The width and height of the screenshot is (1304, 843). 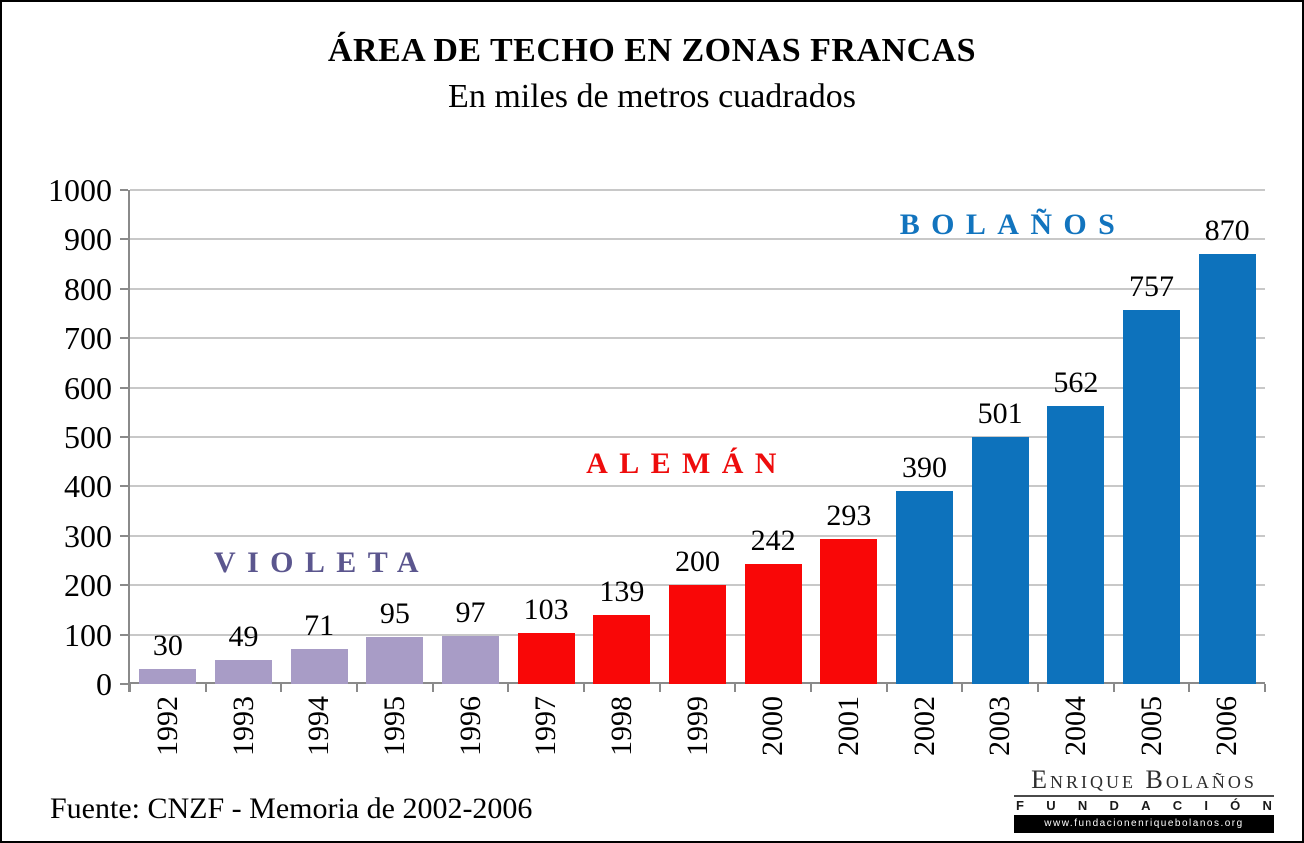 I want to click on bar-value-1997: 103, so click(x=546, y=610).